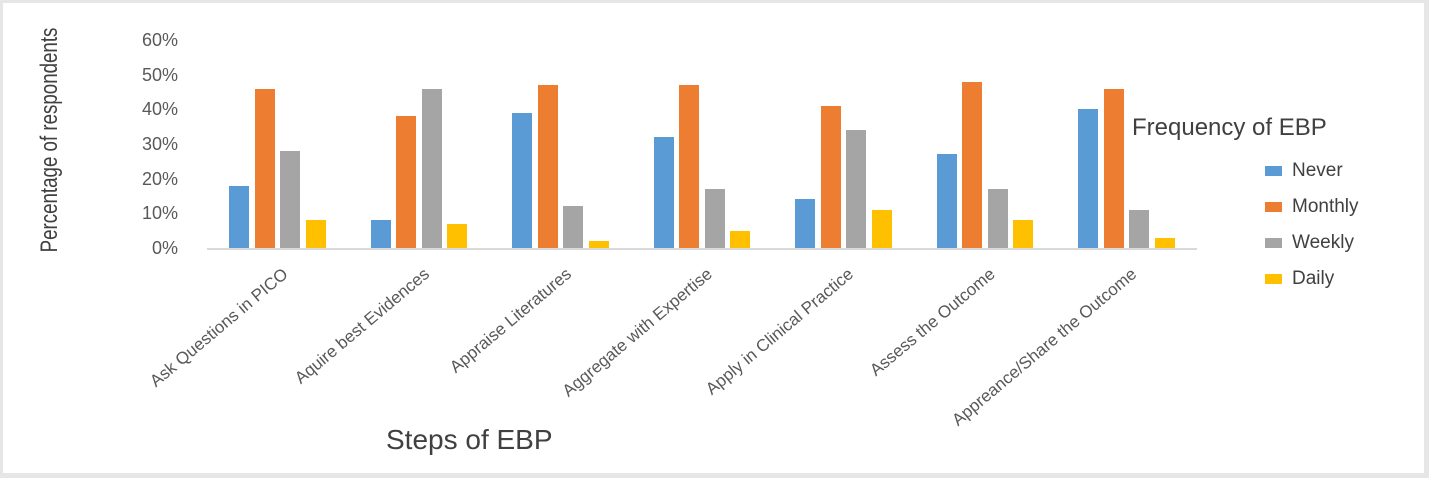 The image size is (1429, 478). Describe the element at coordinates (159, 109) in the screenshot. I see `y-tick-label: 40%` at that location.